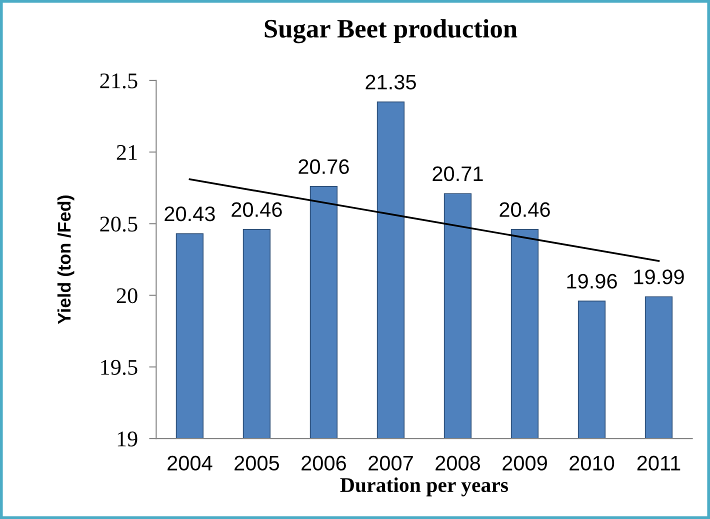 The height and width of the screenshot is (519, 710). Describe the element at coordinates (128, 439) in the screenshot. I see `y-tick-label: 19` at that location.